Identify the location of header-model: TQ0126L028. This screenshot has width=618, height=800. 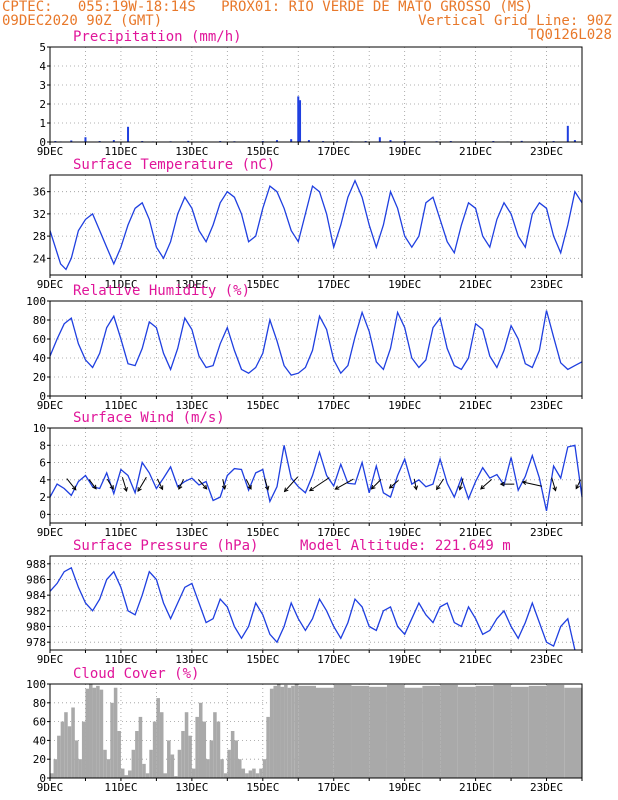
(569, 35).